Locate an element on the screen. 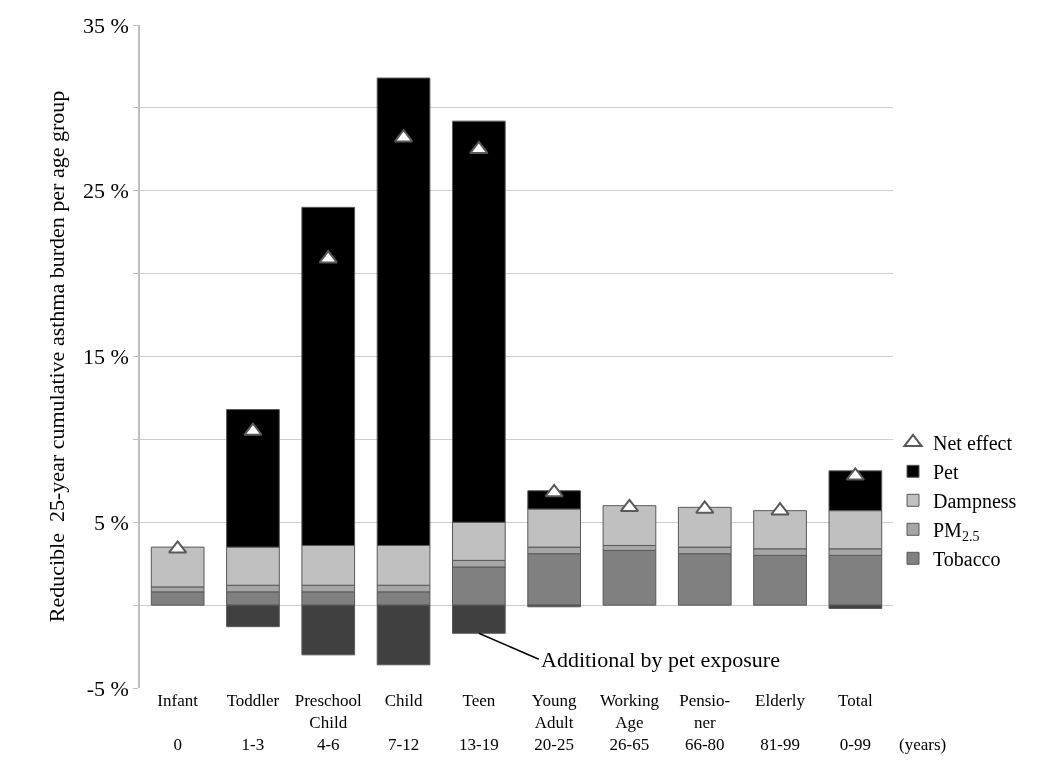 The image size is (1043, 778). category-label: Child 7-12 is located at coordinates (403, 723).